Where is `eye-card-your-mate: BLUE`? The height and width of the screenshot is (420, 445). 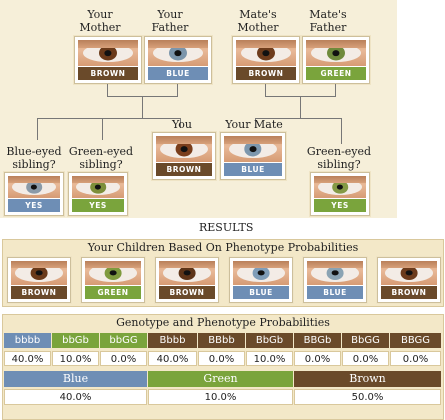 eye-card-your-mate: BLUE is located at coordinates (253, 156).